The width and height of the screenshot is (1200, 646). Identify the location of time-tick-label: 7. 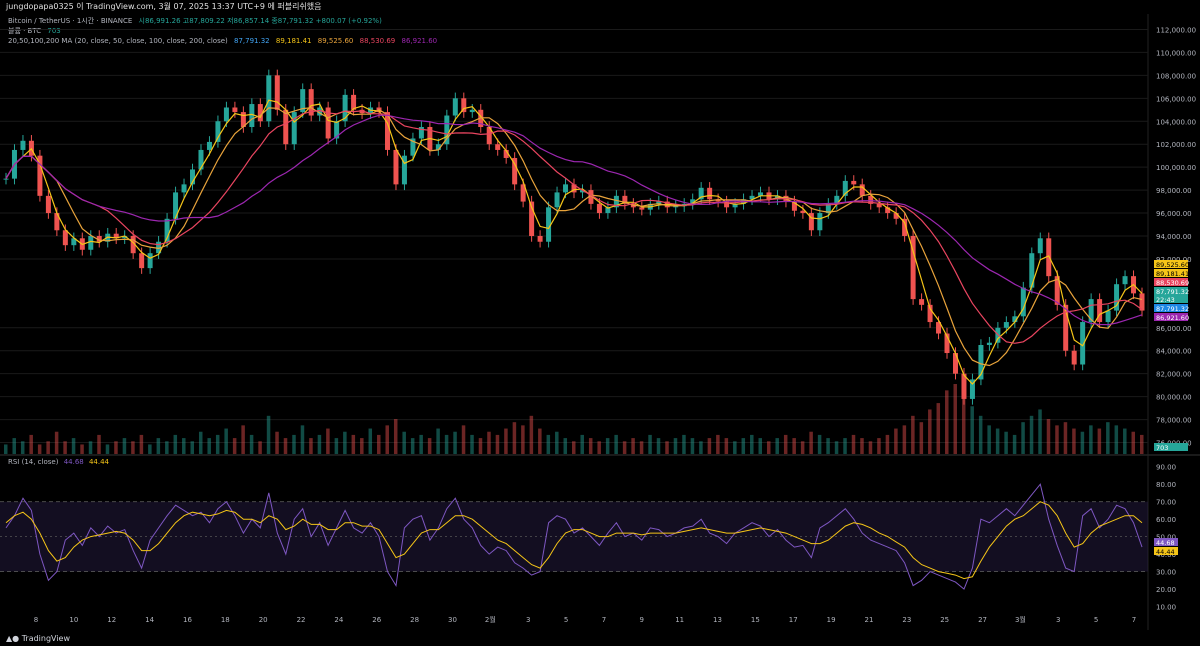
(1134, 620).